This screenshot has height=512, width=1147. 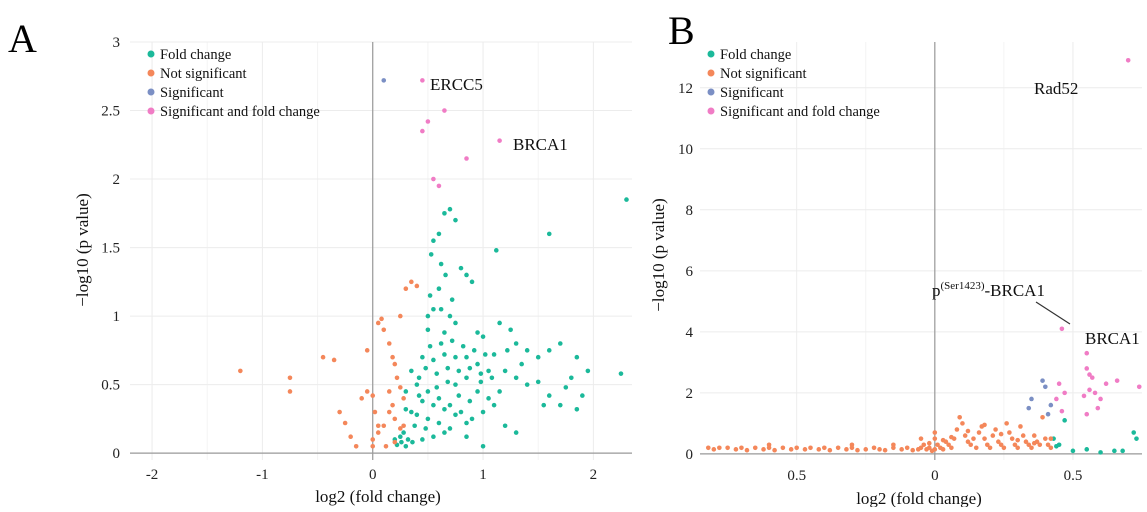 What do you see at coordinates (963, 286) in the screenshot?
I see `annotation-pser1423-sup: (Ser1423)` at bounding box center [963, 286].